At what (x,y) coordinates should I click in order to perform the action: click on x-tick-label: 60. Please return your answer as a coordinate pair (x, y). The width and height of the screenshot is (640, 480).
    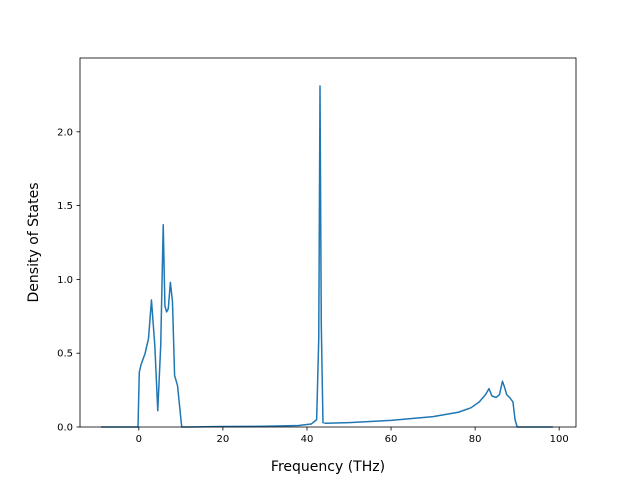
    Looking at the image, I should click on (391, 439).